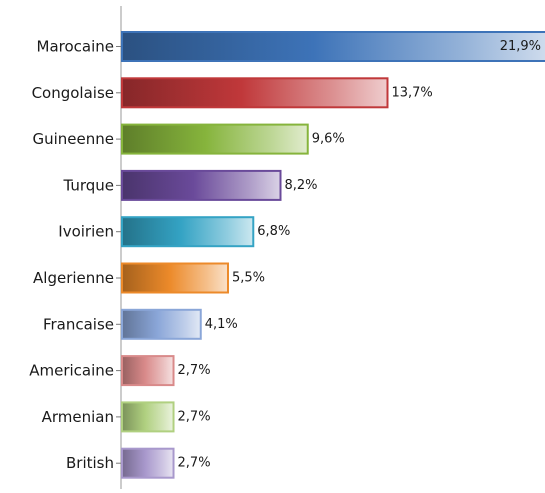  I want to click on category-label: Ivoirien, so click(86, 232).